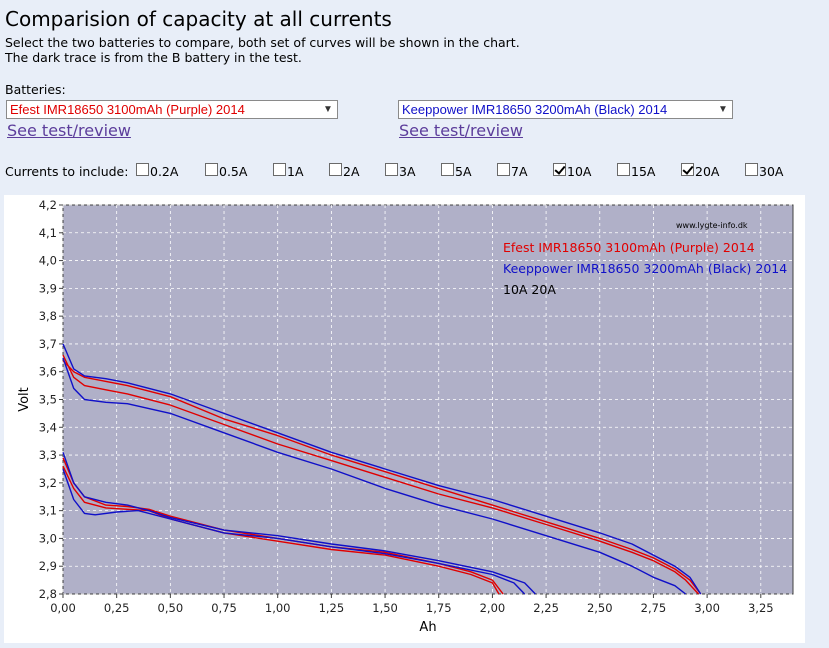  Describe the element at coordinates (761, 608) in the screenshot. I see `x-tick-label: 3,25` at that location.